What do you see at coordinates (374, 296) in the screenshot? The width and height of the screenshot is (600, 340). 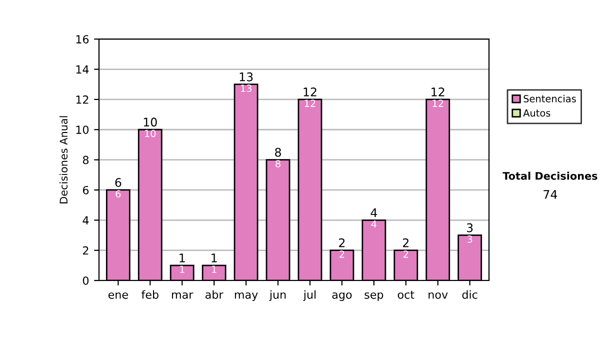 I see `x-tick-label: sep` at bounding box center [374, 296].